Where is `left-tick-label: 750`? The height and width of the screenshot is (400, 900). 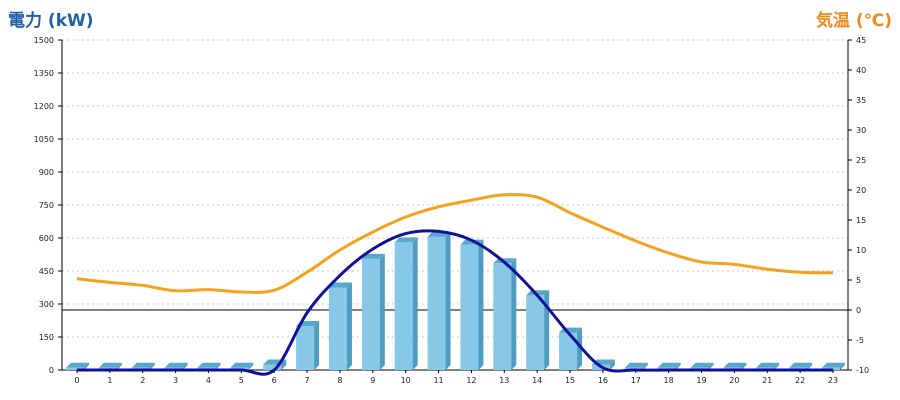 left-tick-label: 750 is located at coordinates (46, 205).